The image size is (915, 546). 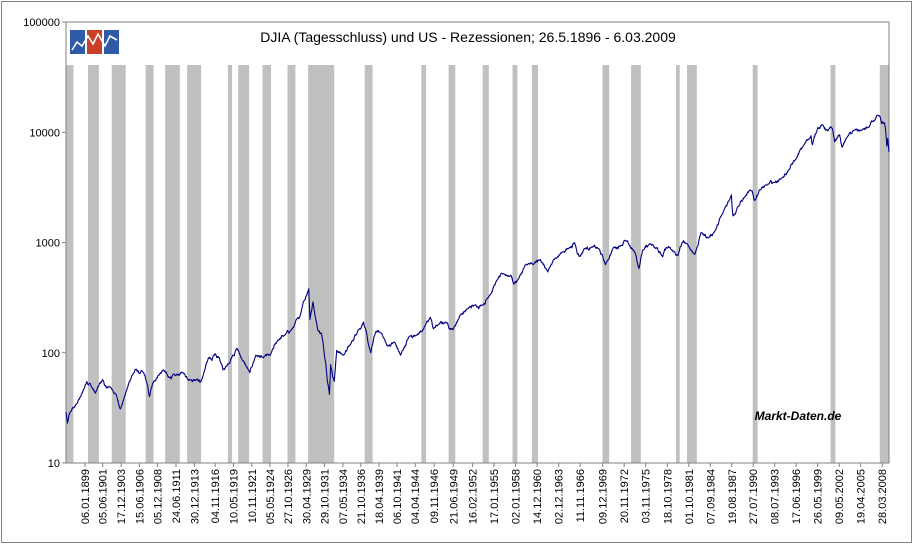 I want to click on watermark: Markt-Daten.de, so click(x=798, y=416).